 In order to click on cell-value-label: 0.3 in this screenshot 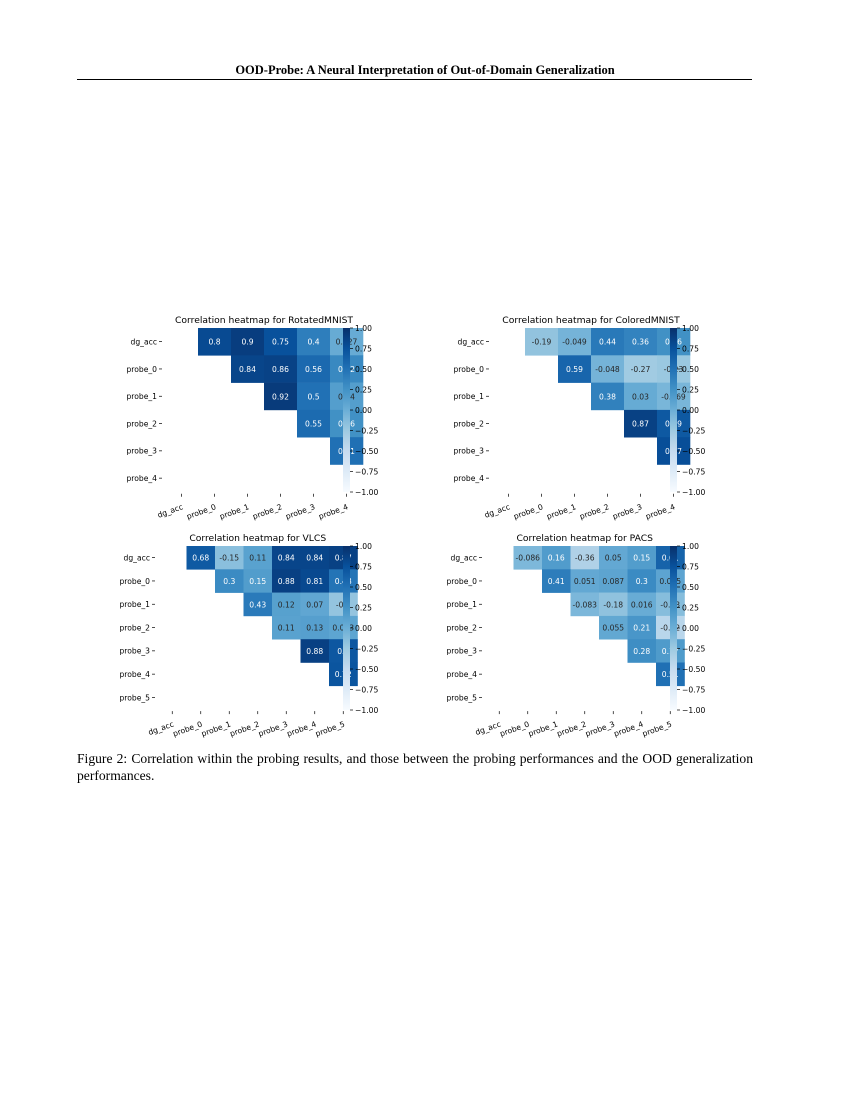, I will do `click(642, 581)`.